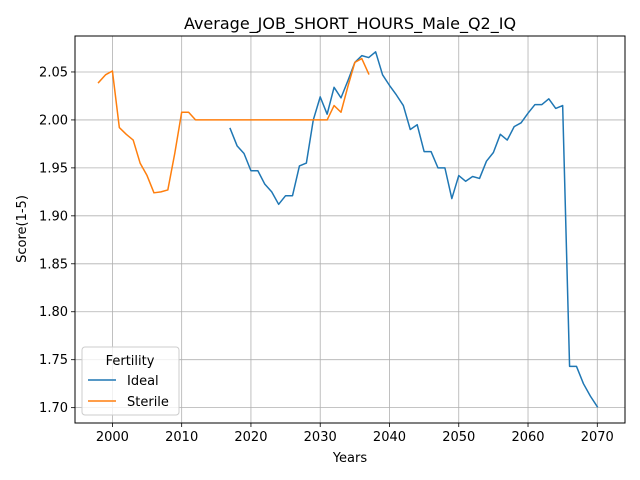  Describe the element at coordinates (53, 72) in the screenshot. I see `y-tick-label: 2.05` at that location.